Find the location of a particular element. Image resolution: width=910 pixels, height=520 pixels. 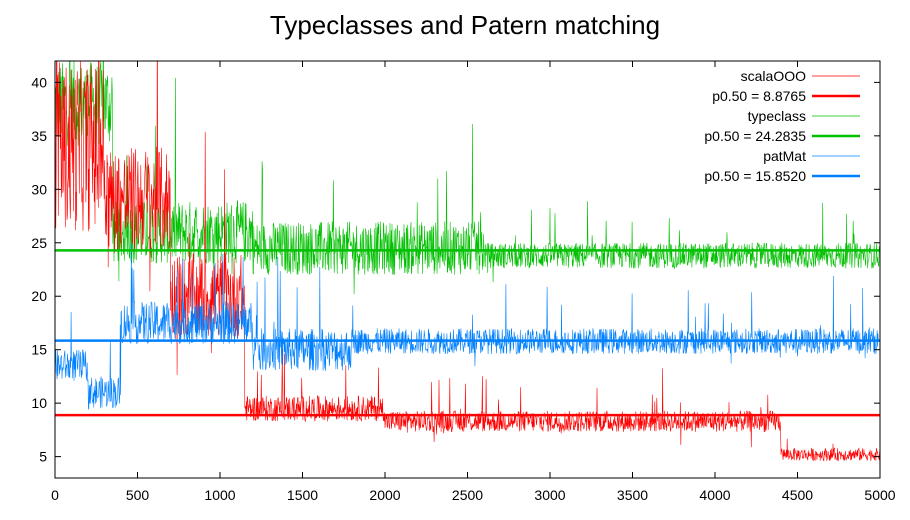

legend-scalaOOO-label: scalaOOO is located at coordinates (773, 76).